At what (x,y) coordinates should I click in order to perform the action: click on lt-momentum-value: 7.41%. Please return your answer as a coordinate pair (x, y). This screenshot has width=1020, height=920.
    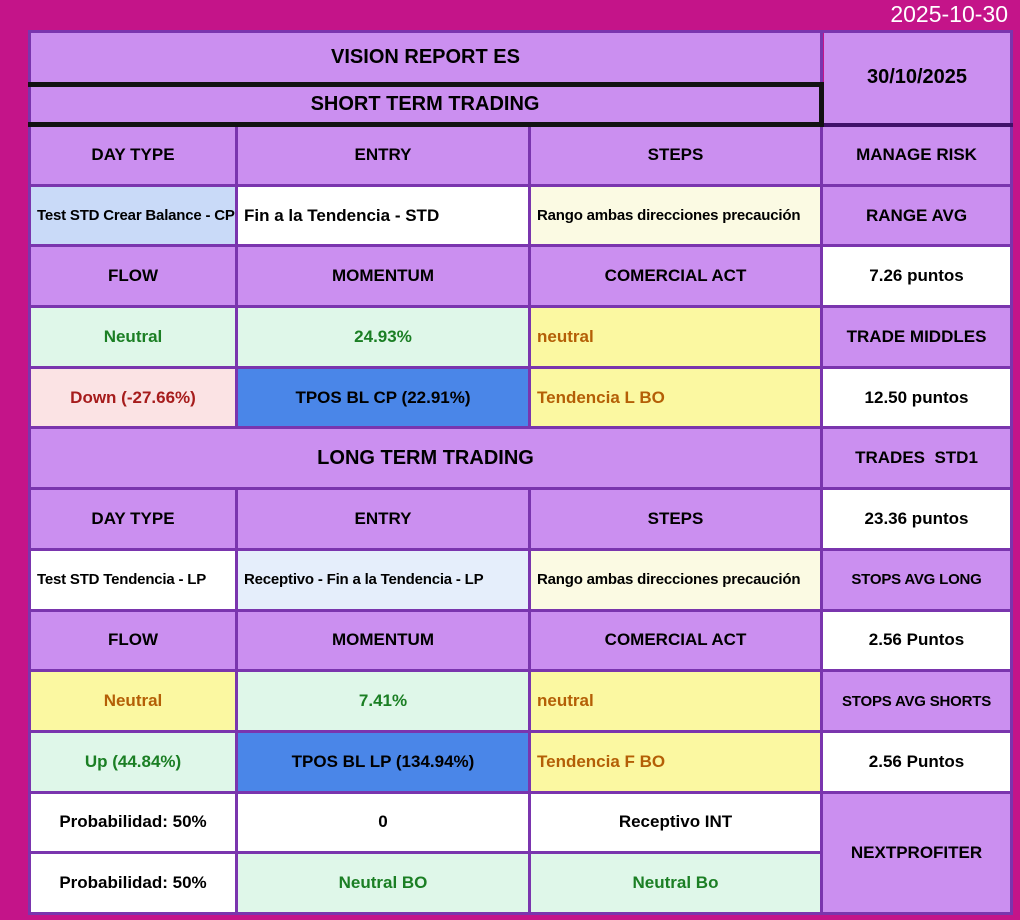
    Looking at the image, I should click on (383, 701).